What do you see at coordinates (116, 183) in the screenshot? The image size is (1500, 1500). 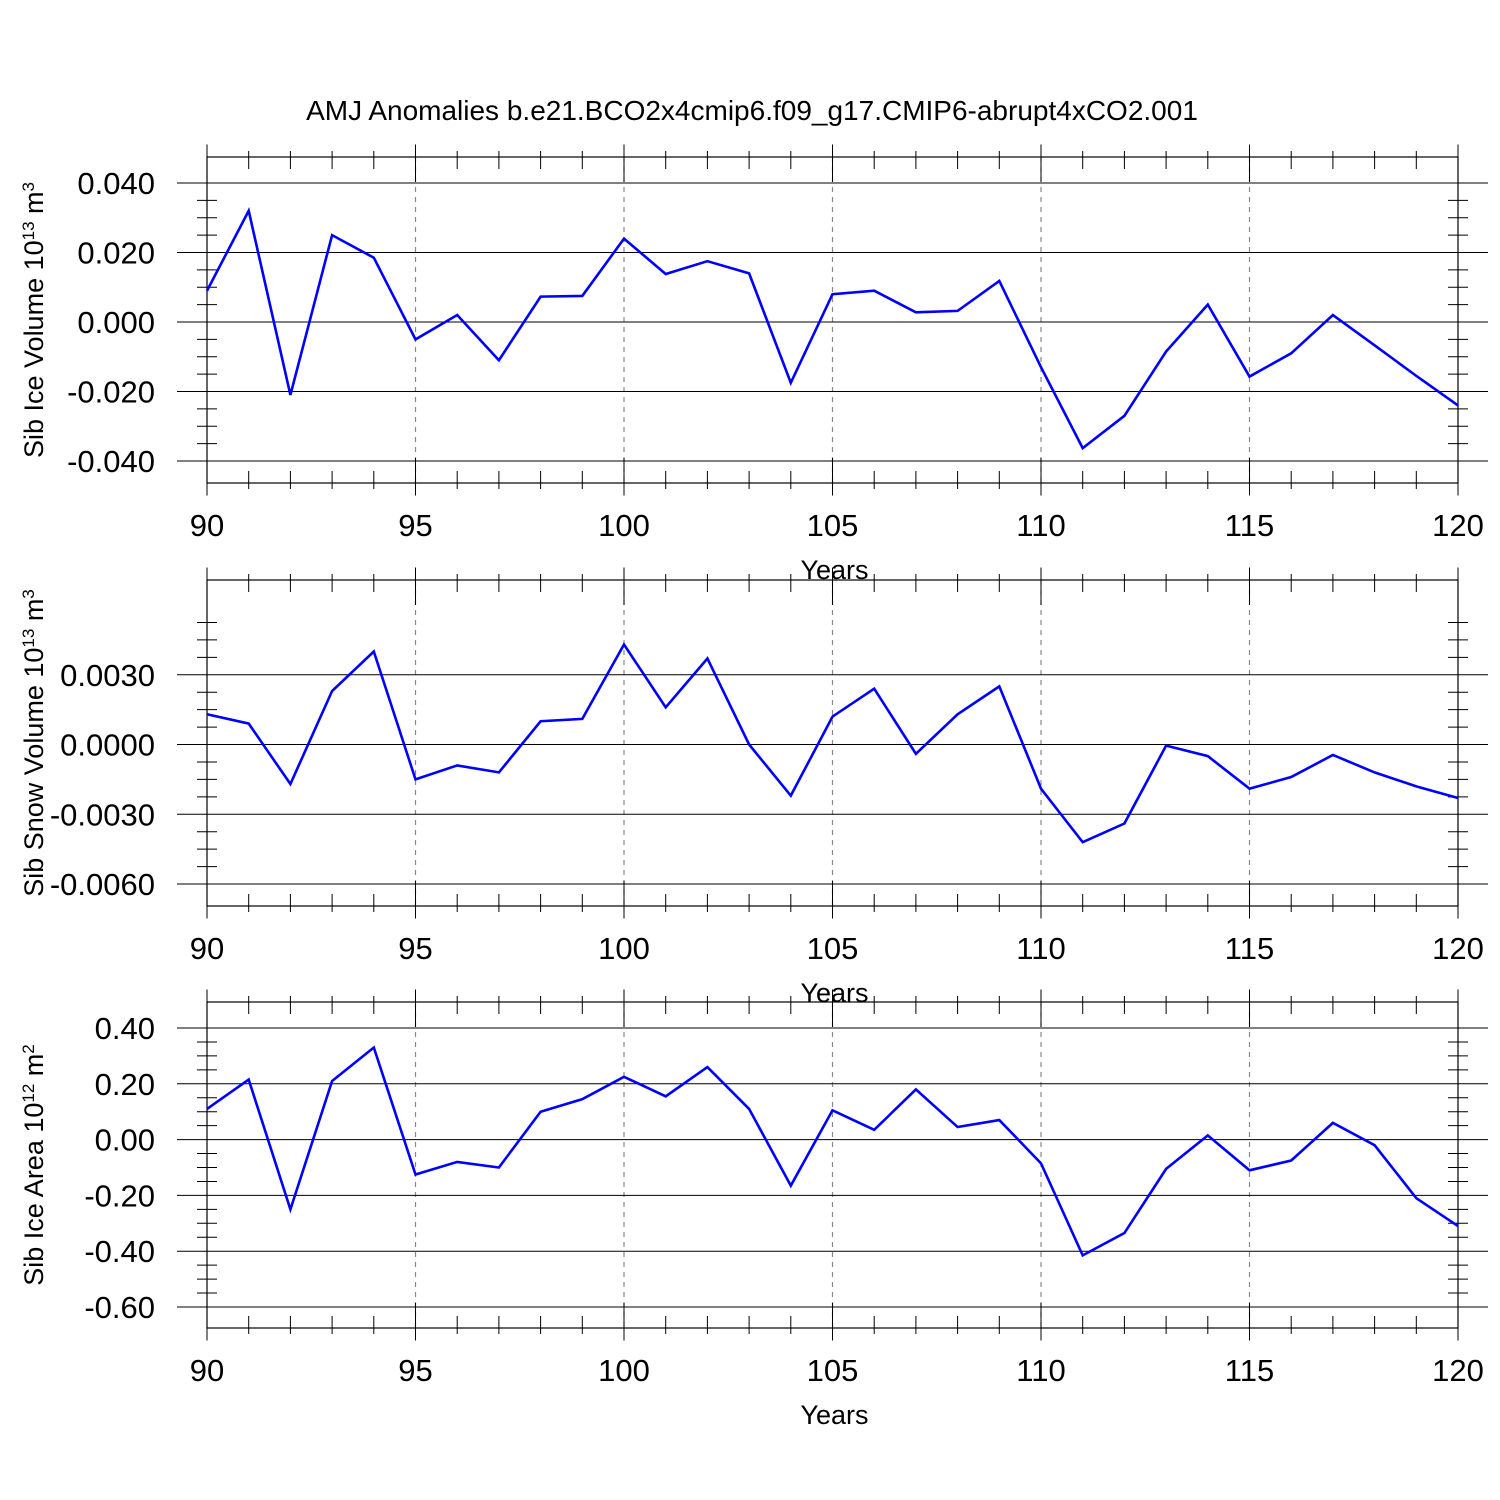 I see `y-tick-label: 0.040` at bounding box center [116, 183].